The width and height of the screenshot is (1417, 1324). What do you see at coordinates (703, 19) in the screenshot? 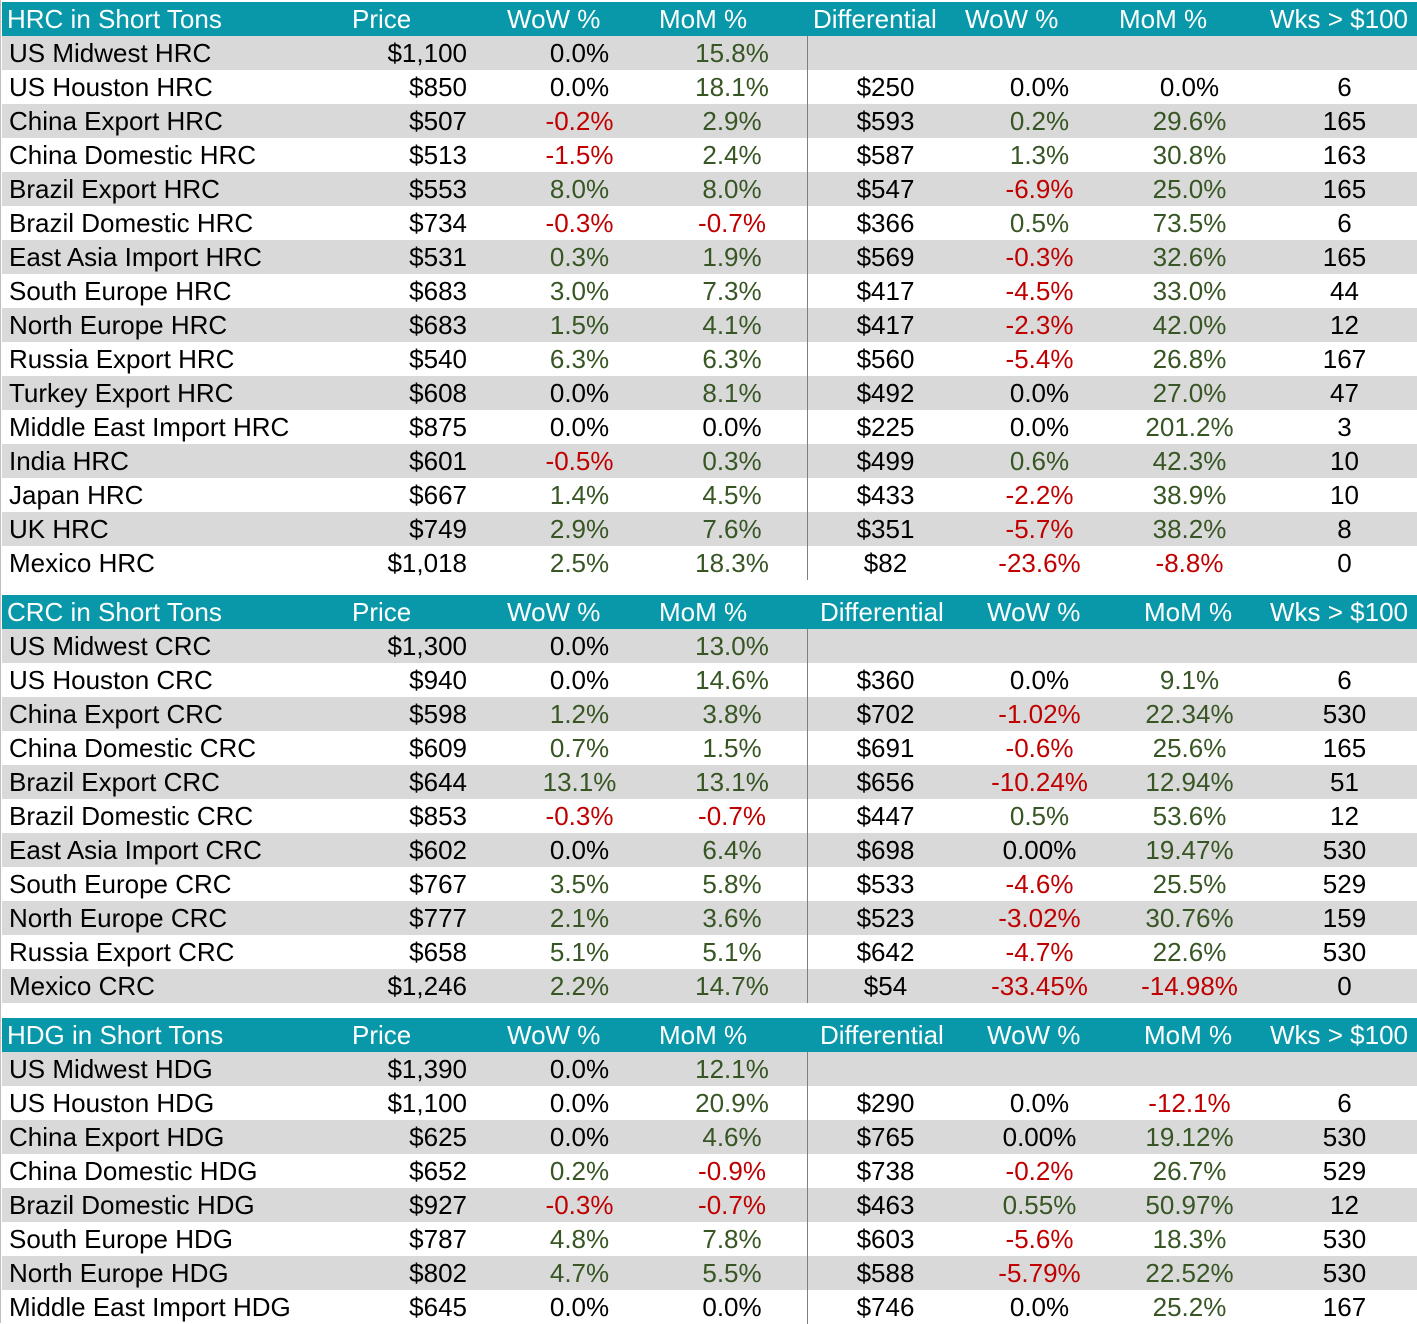
I see `header-mom: MoM %` at bounding box center [703, 19].